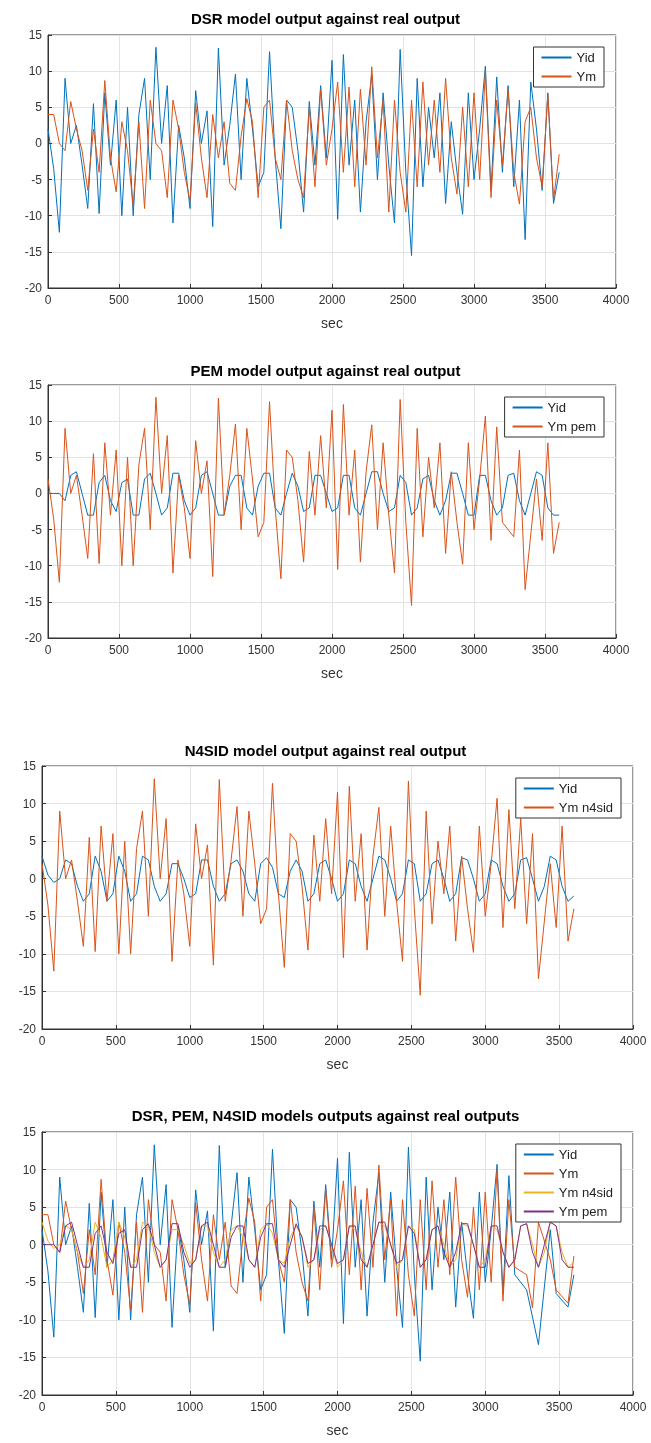  Describe the element at coordinates (325, 750) in the screenshot. I see `chart-title: N4SID model output against real output` at that location.